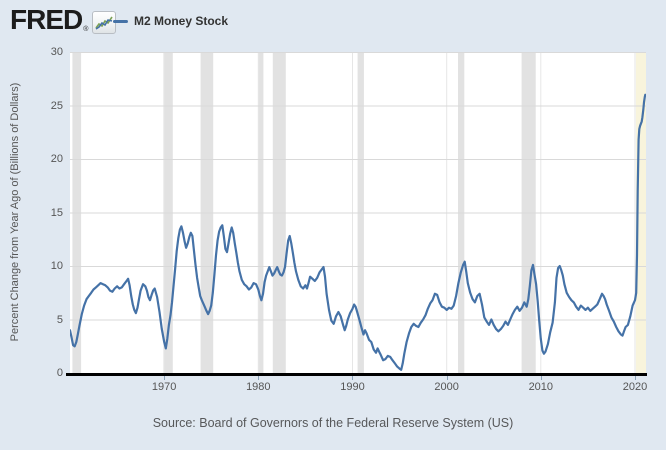 Image resolution: width=666 pixels, height=450 pixels. I want to click on y-axis-tick-label: 5, so click(59, 319).